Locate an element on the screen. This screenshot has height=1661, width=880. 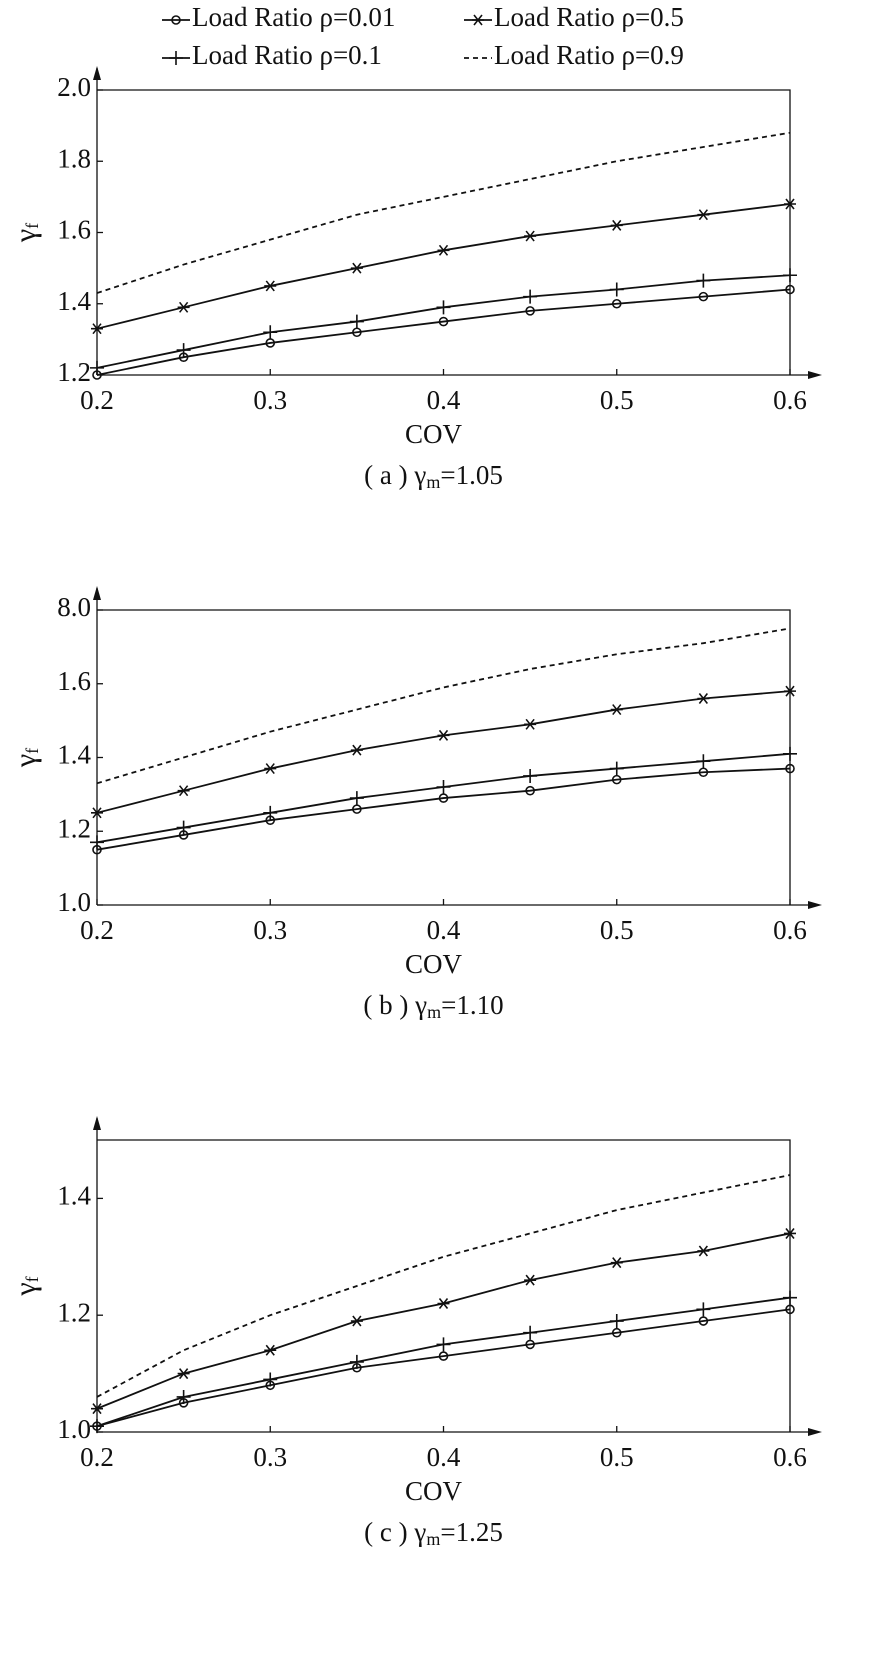
legend-label: Load Ratio ρ=0.5 is located at coordinates (589, 17).